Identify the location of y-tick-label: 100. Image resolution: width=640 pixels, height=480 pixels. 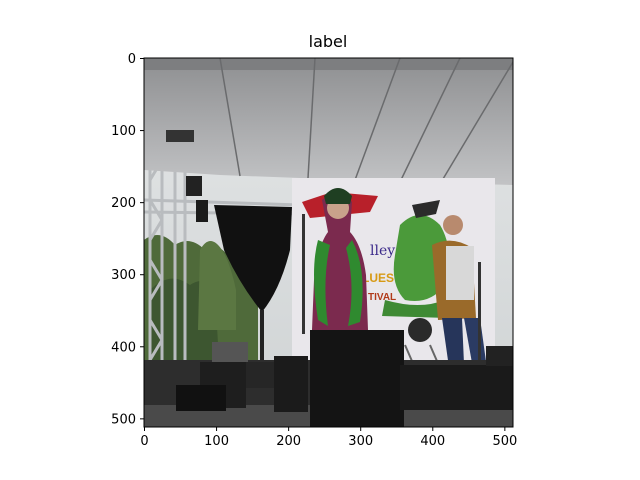
(123, 131).